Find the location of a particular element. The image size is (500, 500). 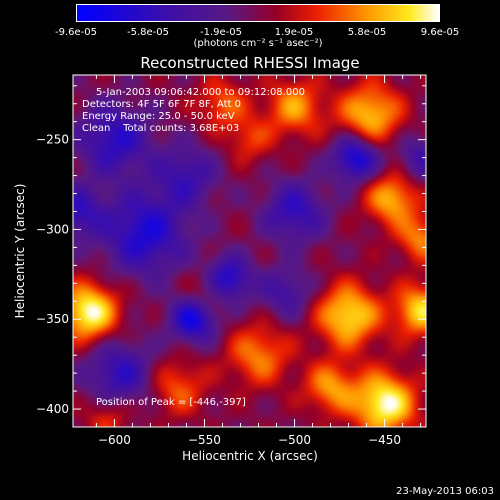

x-tick-label: −600 is located at coordinates (114, 440).